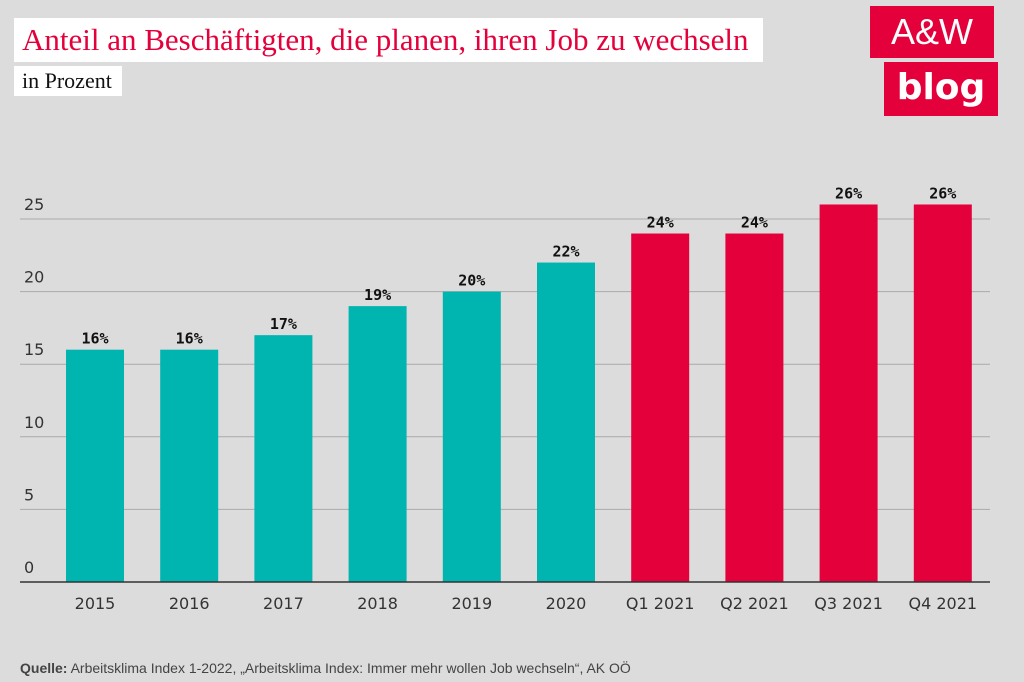 This screenshot has height=682, width=1024. Describe the element at coordinates (189, 465) in the screenshot. I see `bar-2016` at that location.